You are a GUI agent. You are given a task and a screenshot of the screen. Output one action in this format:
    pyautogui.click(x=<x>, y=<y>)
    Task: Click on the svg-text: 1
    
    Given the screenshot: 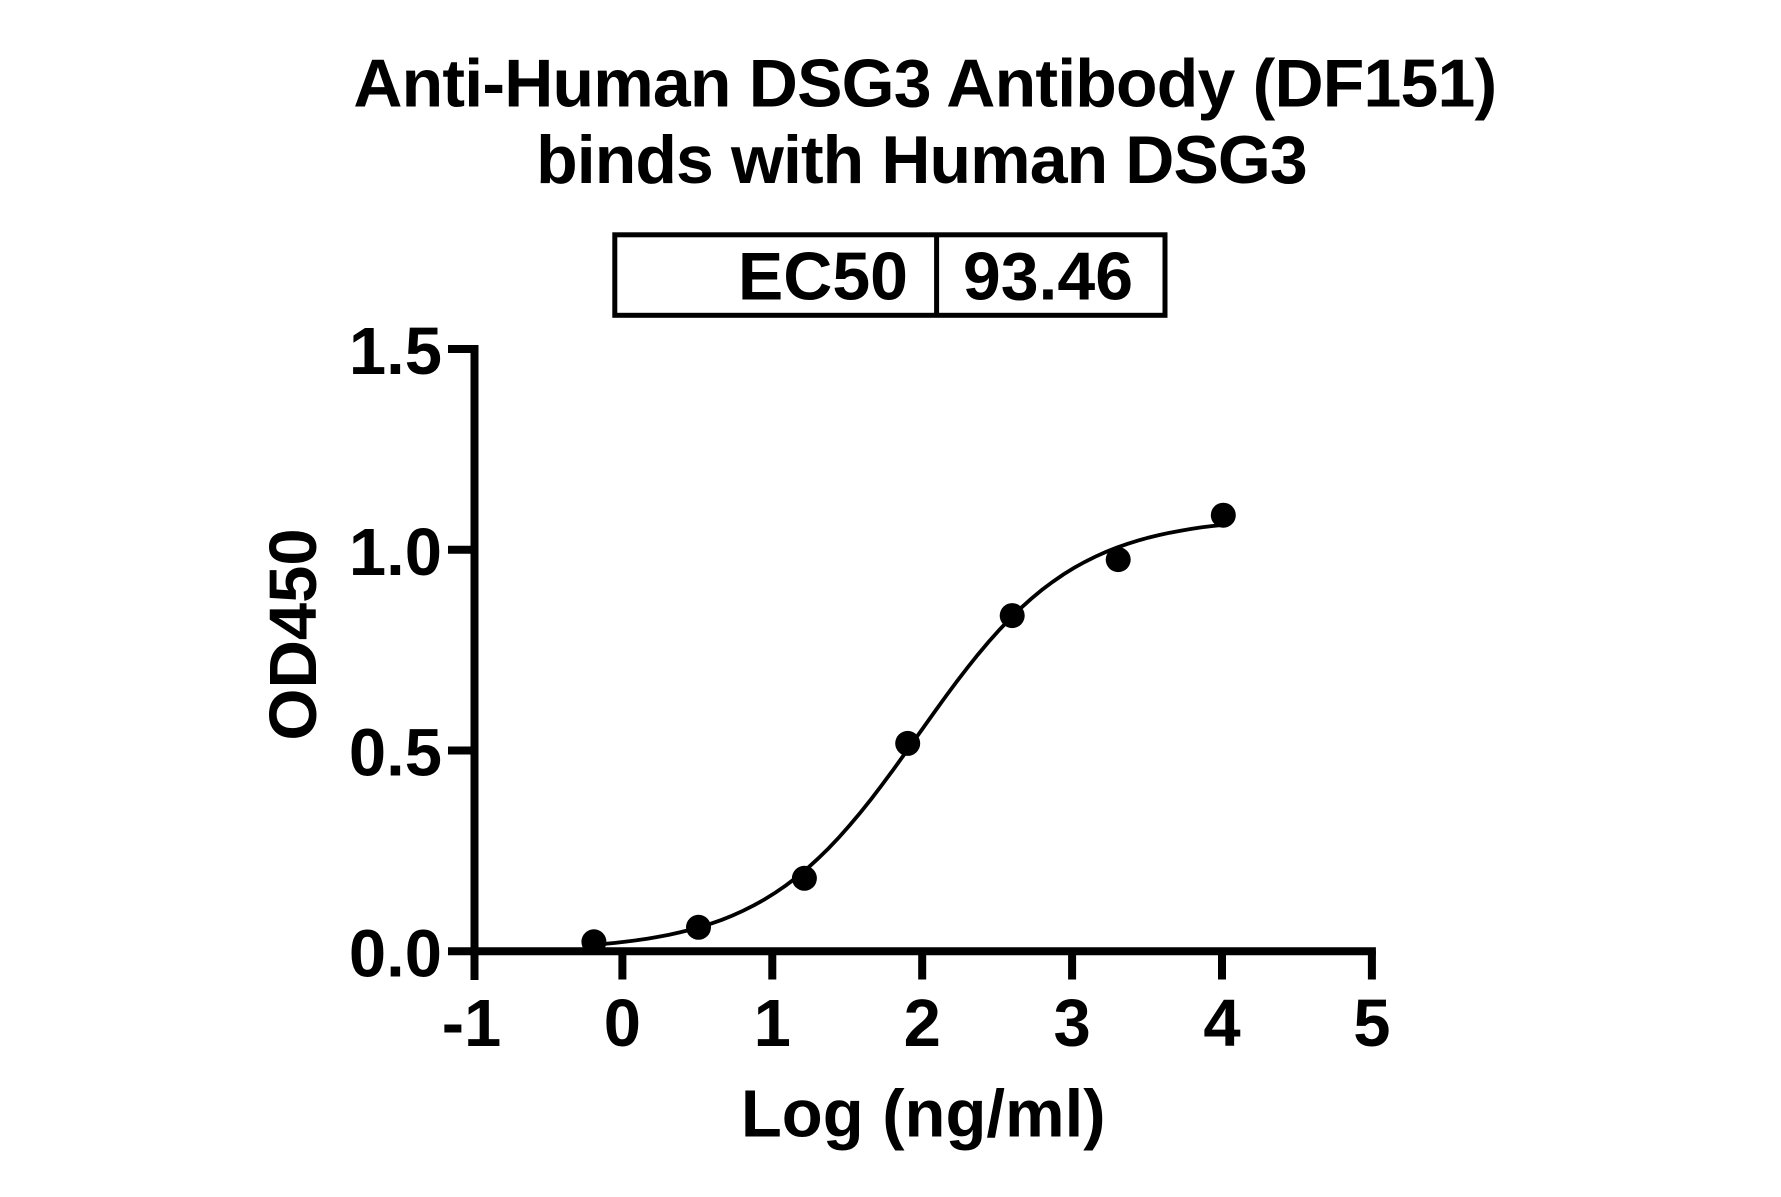 What is the action you would take?
    pyautogui.click(x=772, y=1023)
    